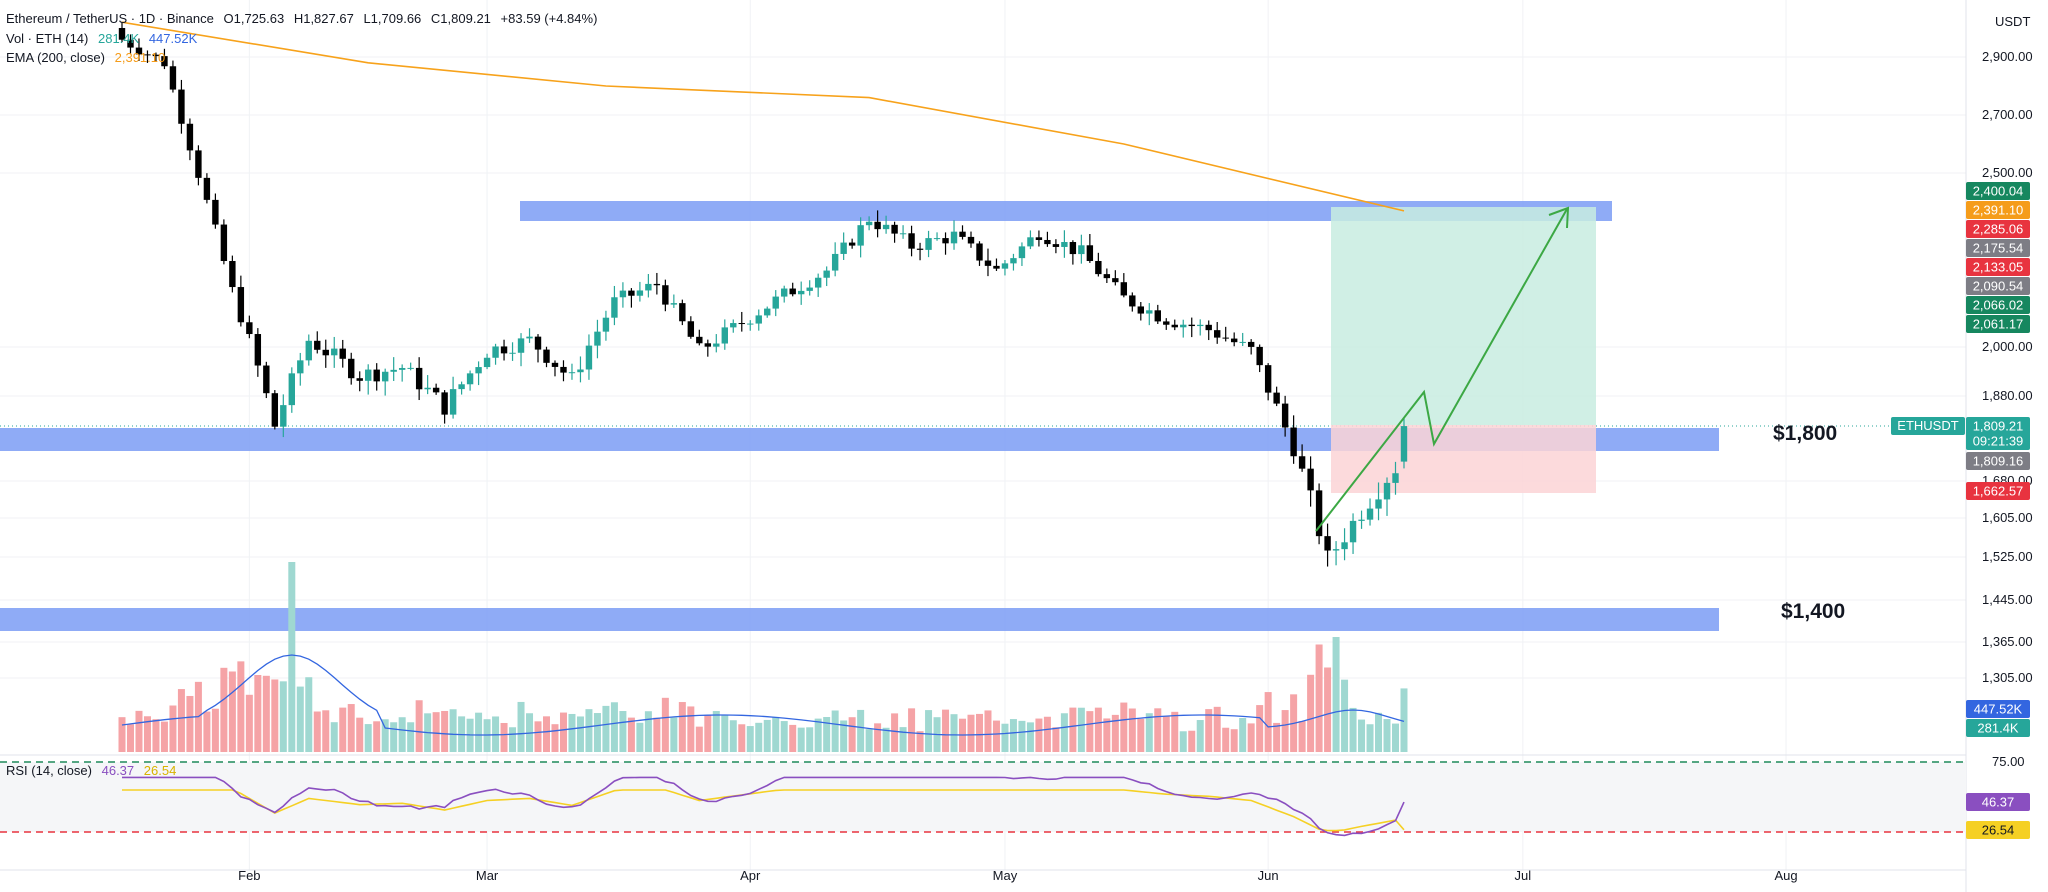 The width and height of the screenshot is (2048, 892). Describe the element at coordinates (2007, 172) in the screenshot. I see `price-tick-label: 2,500.00` at that location.